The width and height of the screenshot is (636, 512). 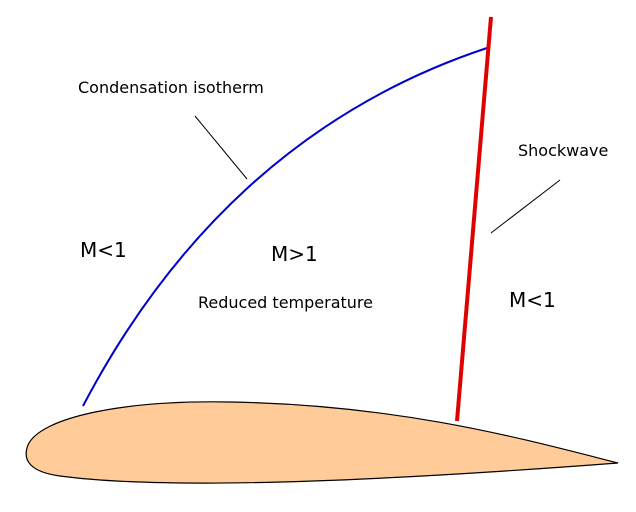 What do you see at coordinates (294, 254) in the screenshot?
I see `mach-supersonic-label: M>1` at bounding box center [294, 254].